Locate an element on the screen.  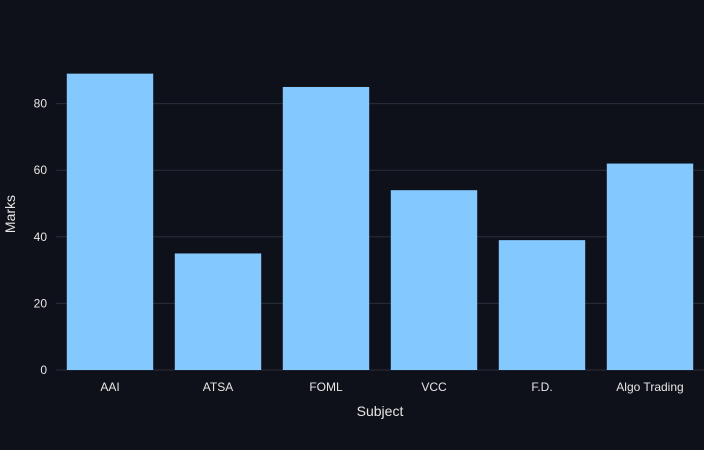
y-tick-label: 60 is located at coordinates (41, 170).